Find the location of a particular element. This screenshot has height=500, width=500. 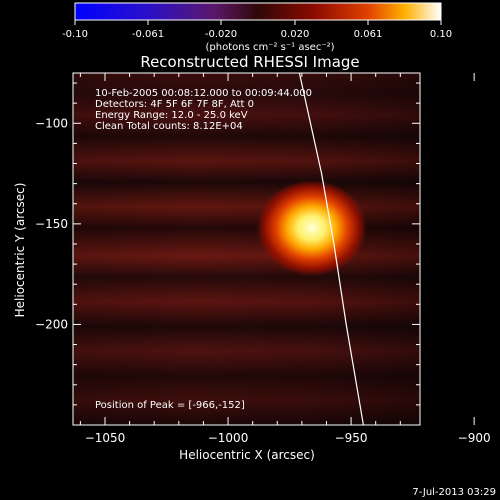

colorbar-tick-label: -0.10 is located at coordinates (75, 34).